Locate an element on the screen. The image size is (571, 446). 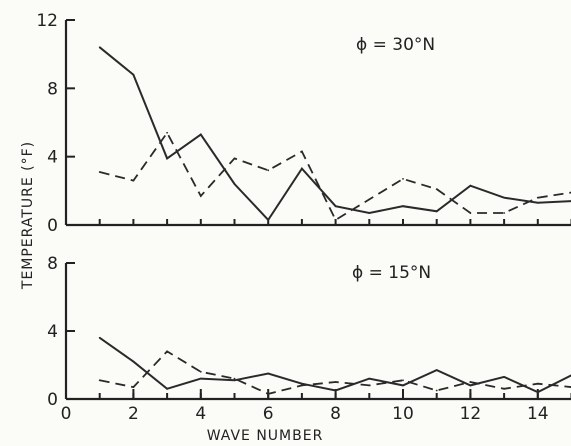
panel-1-y-tick-label: 0 is located at coordinates (52, 226).